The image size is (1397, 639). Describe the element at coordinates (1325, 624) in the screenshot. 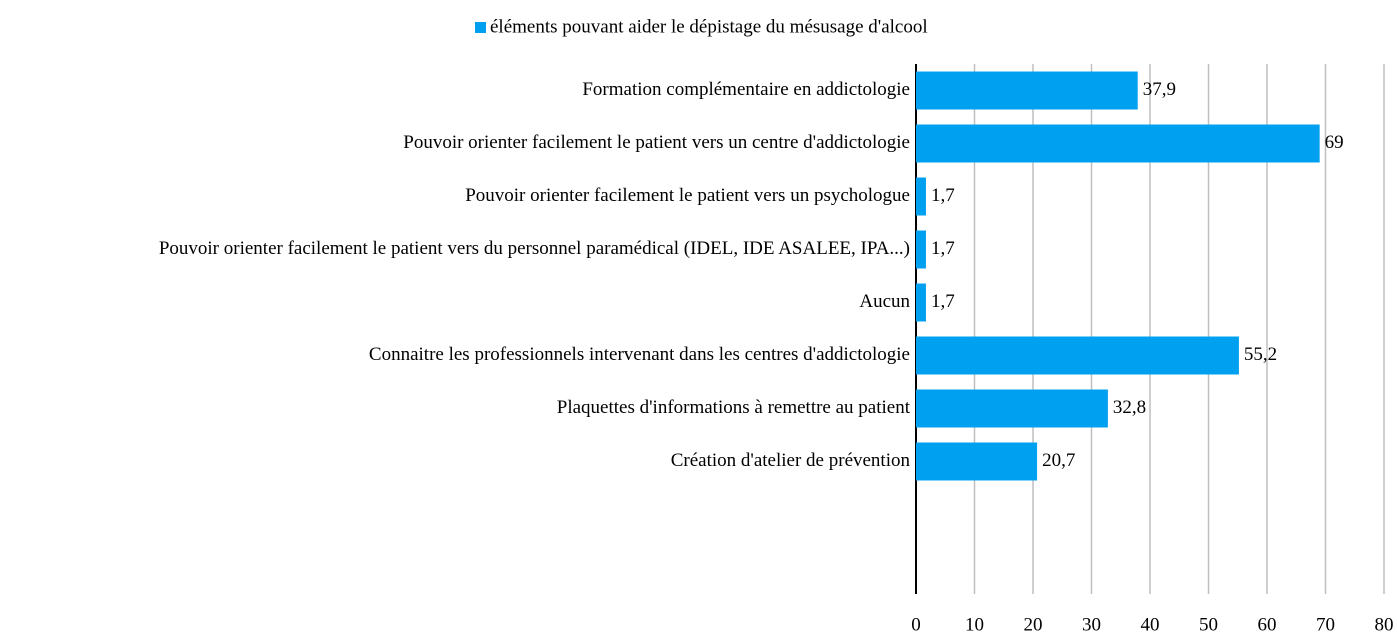

I see `x-tick-label: 70` at that location.